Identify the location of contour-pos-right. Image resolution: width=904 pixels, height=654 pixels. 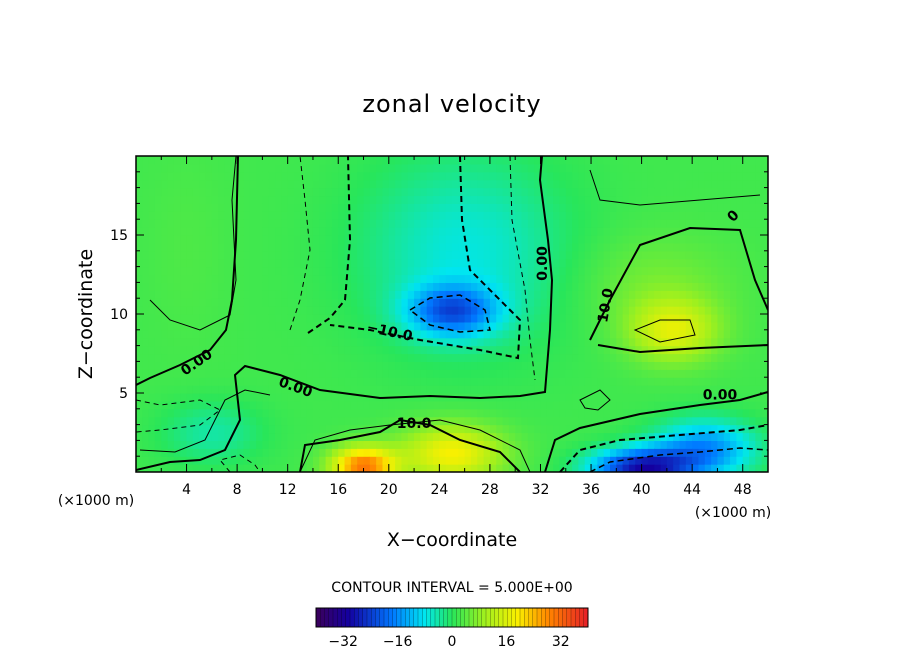
(678, 283).